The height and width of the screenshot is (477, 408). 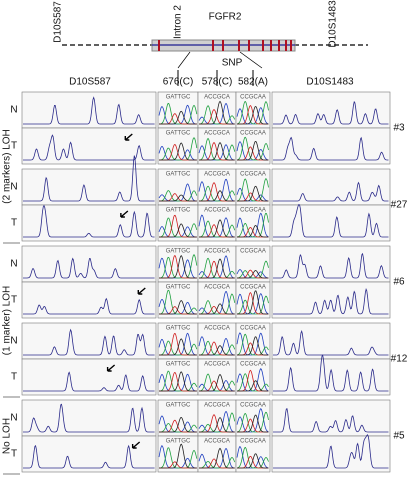 What do you see at coordinates (7, 436) in the screenshot?
I see `group-label: No LOH` at bounding box center [7, 436].